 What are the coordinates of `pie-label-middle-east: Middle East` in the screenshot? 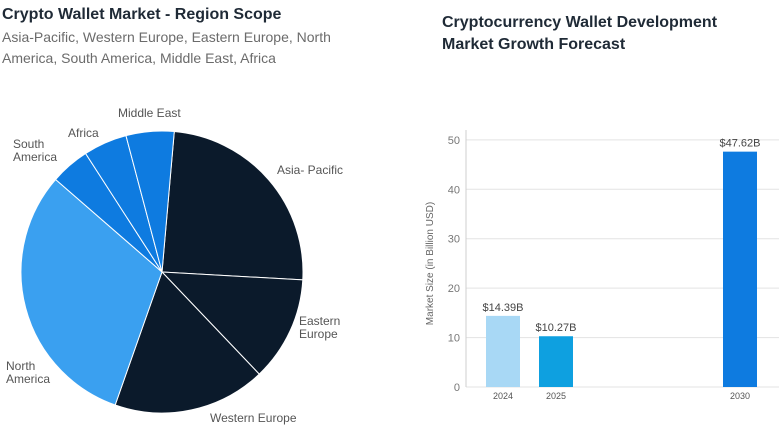 It's located at (149, 113).